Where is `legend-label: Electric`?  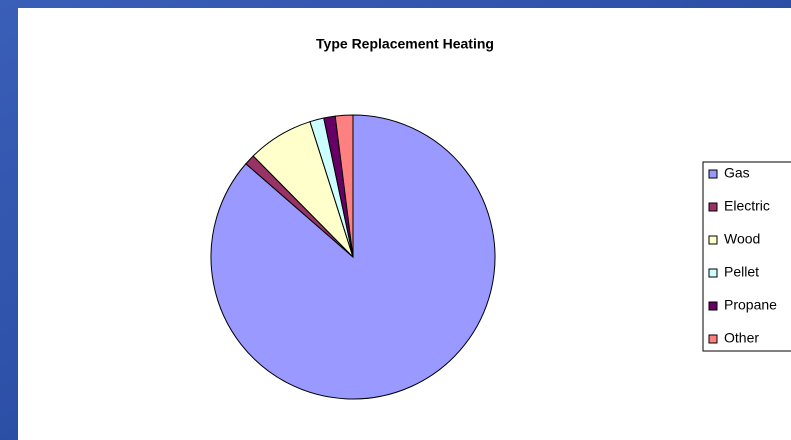 legend-label: Electric is located at coordinates (747, 206).